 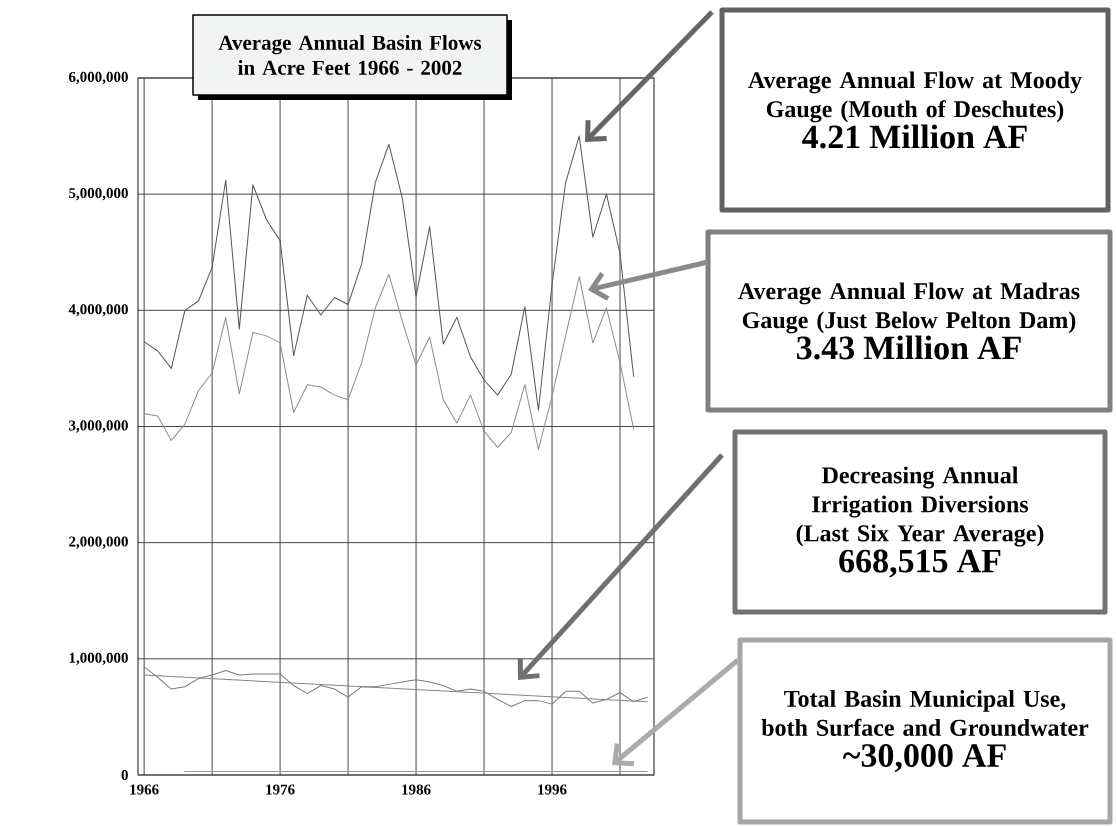 What do you see at coordinates (416, 789) in the screenshot?
I see `x-tick-label: 1986` at bounding box center [416, 789].